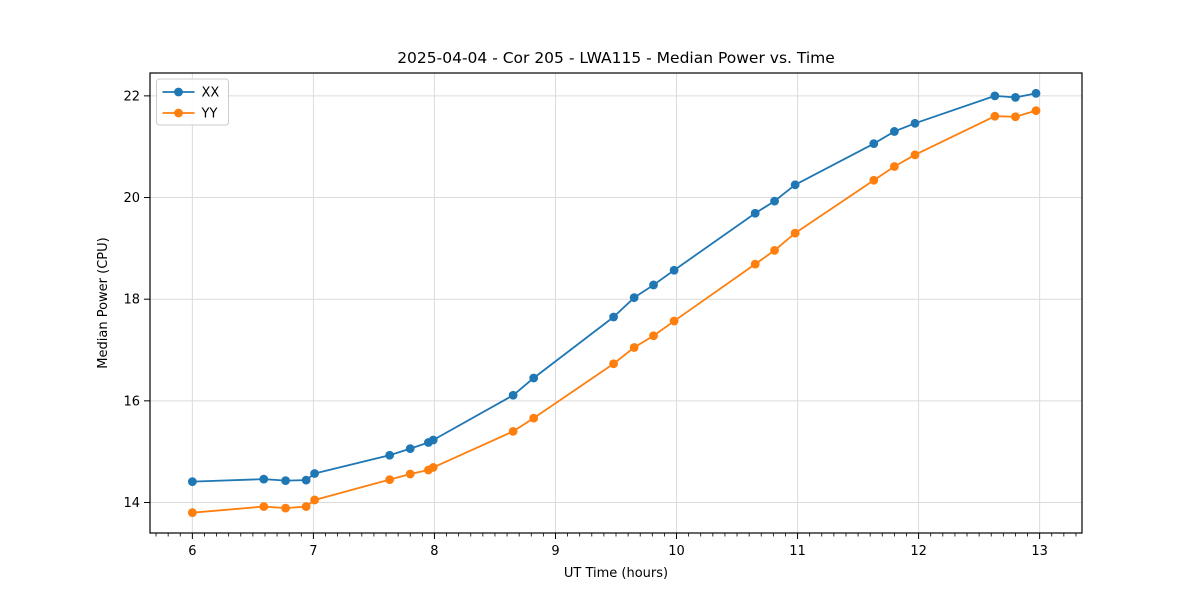 The width and height of the screenshot is (1200, 604). Describe the element at coordinates (434, 551) in the screenshot. I see `x-tick-label: 8` at that location.